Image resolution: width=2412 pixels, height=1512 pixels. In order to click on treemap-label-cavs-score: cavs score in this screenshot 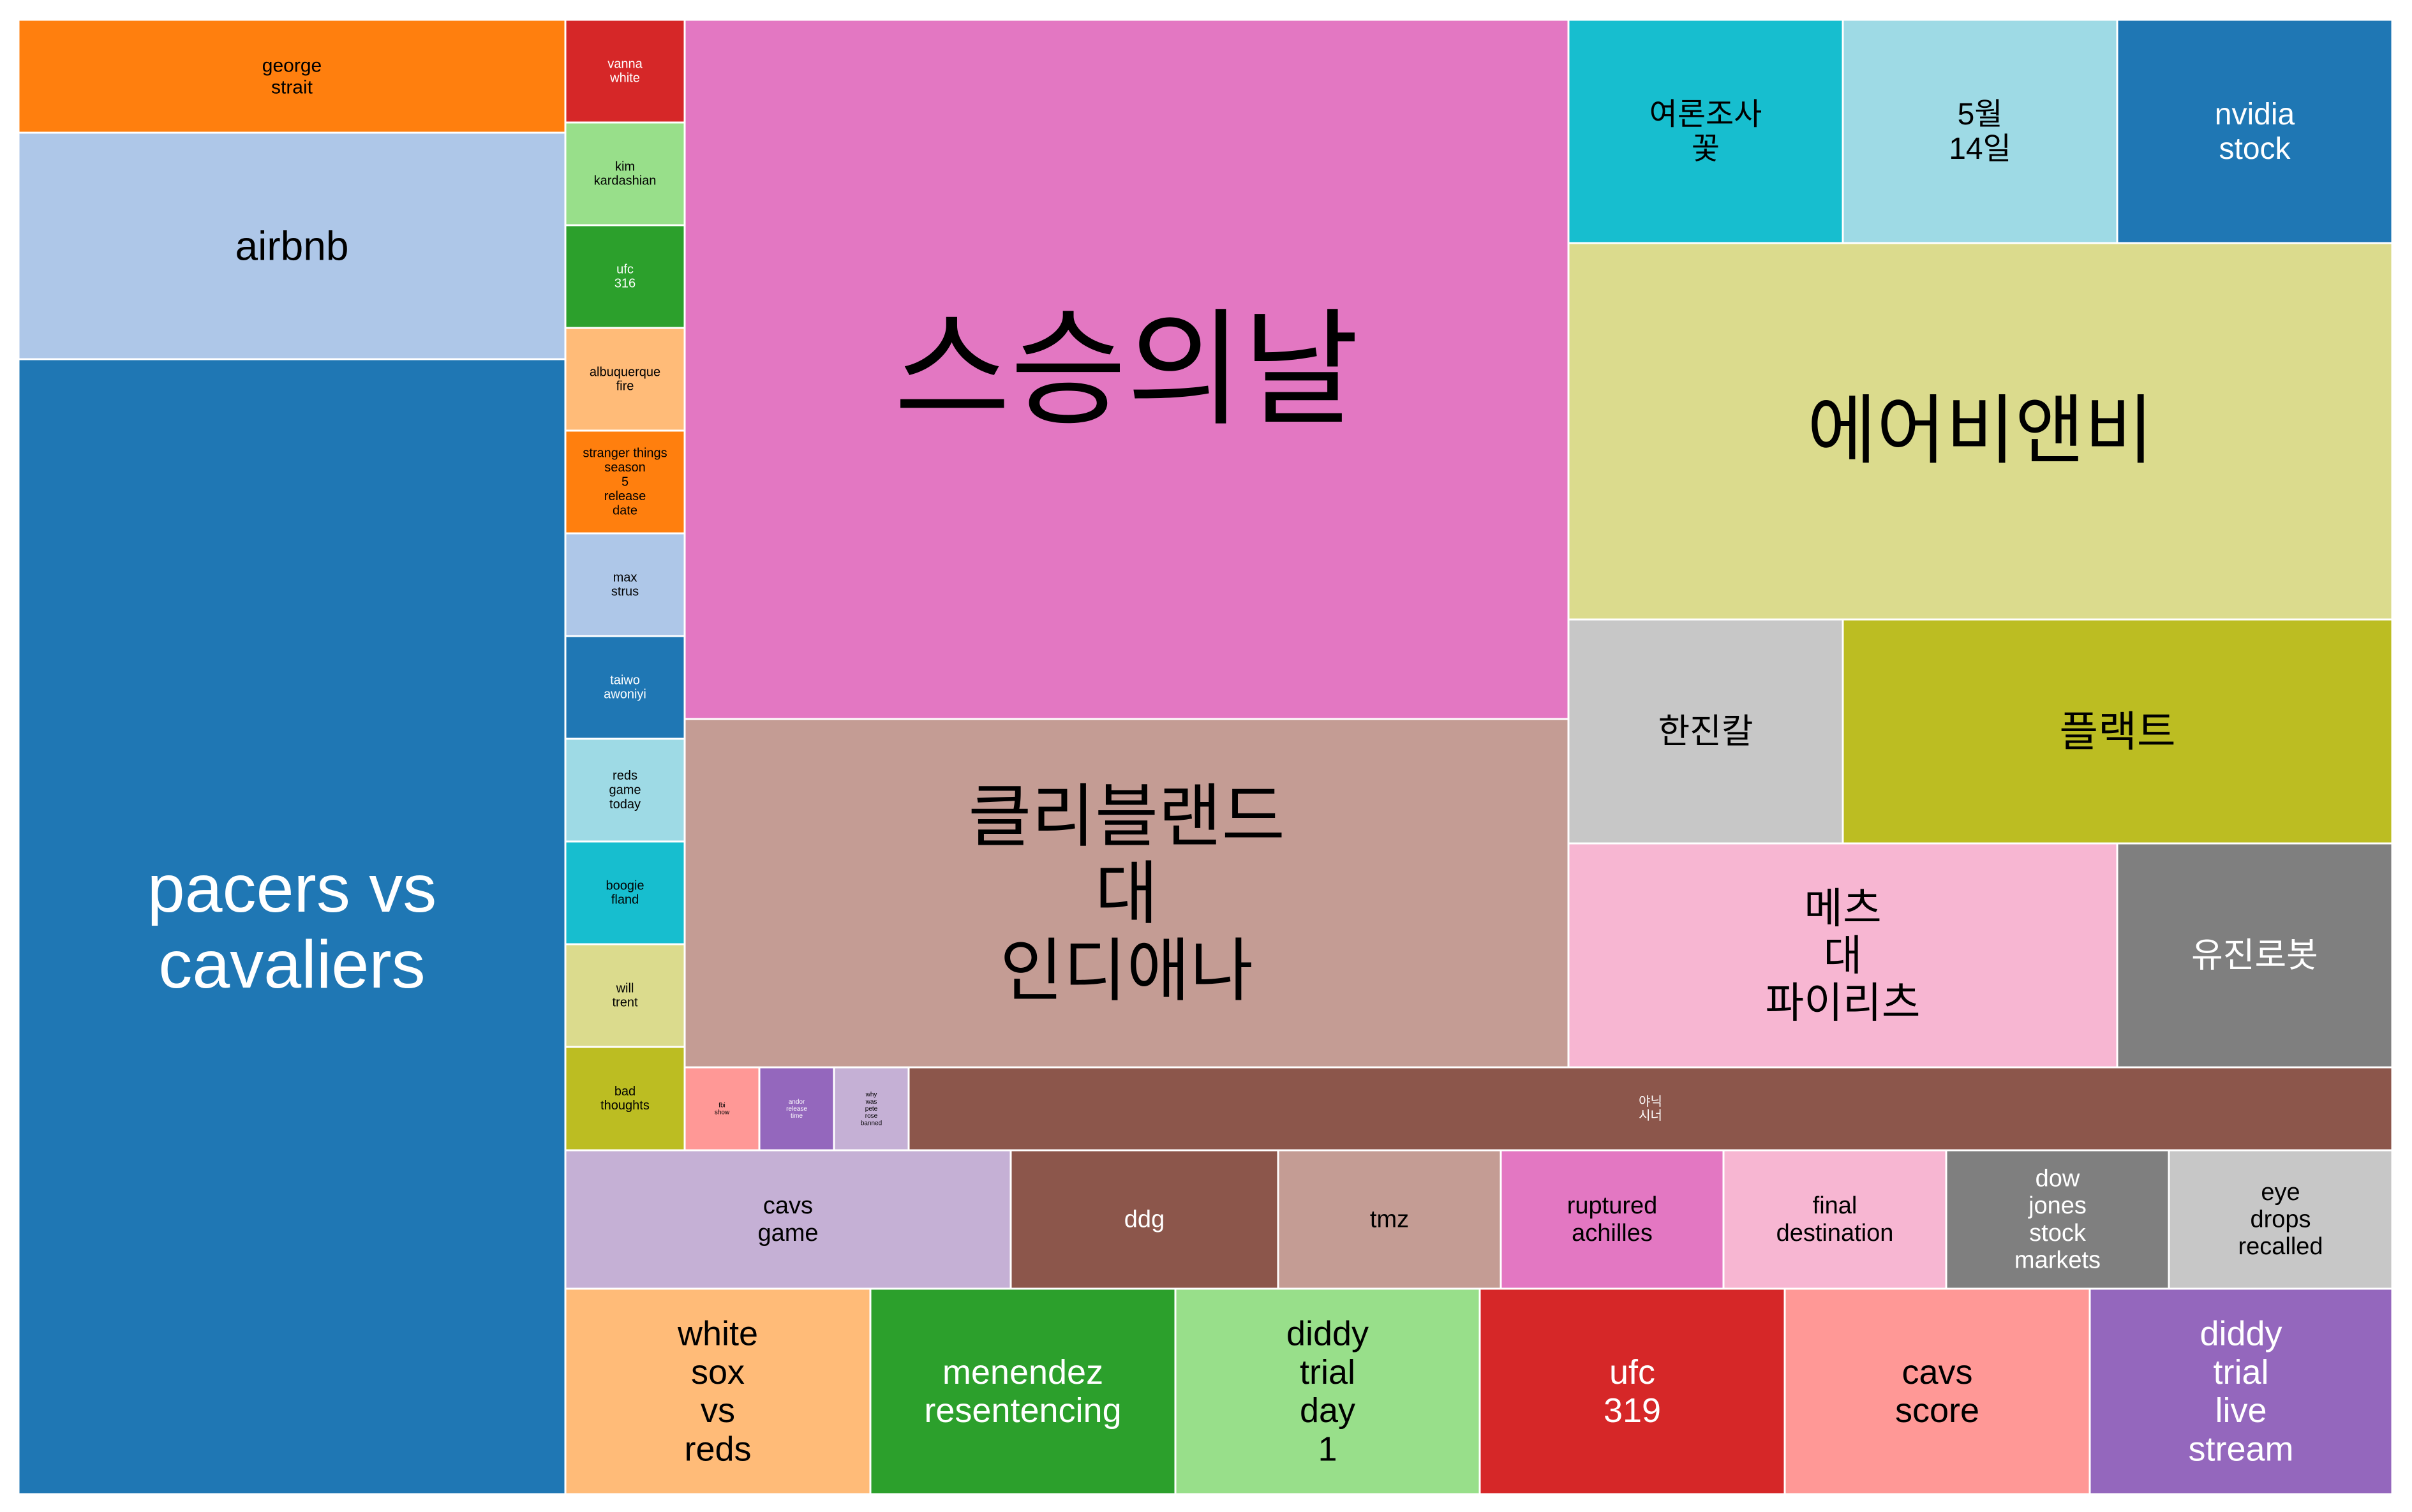, I will do `click(1937, 1391)`.